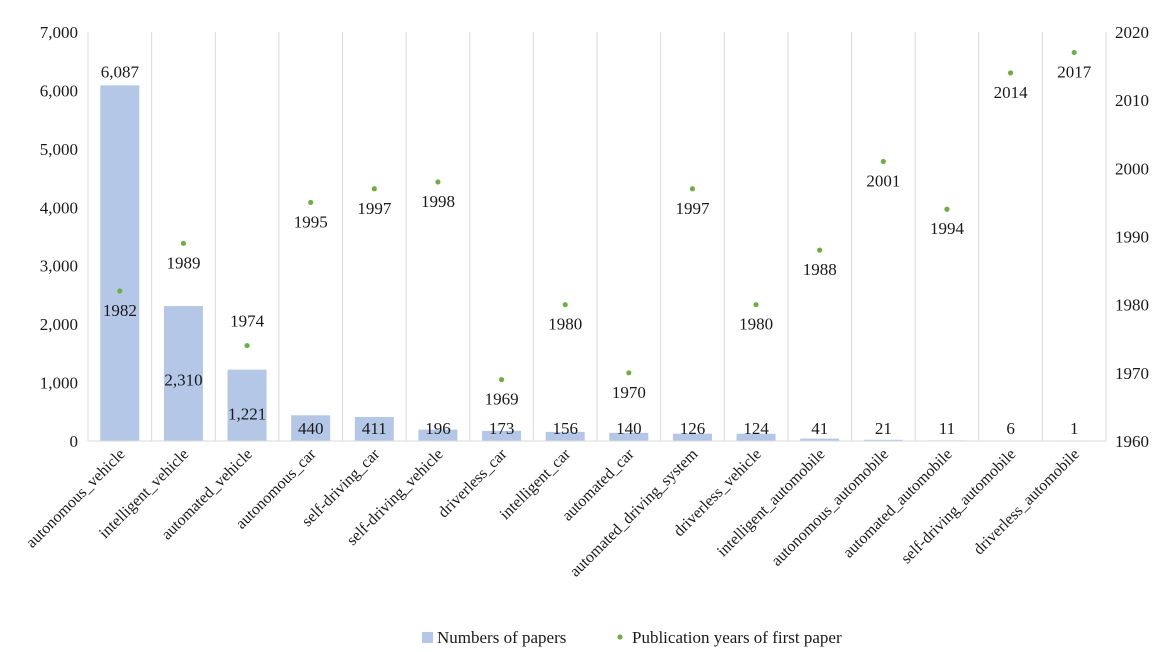 The width and height of the screenshot is (1171, 652). I want to click on bar-self-driving_car, so click(374, 428).